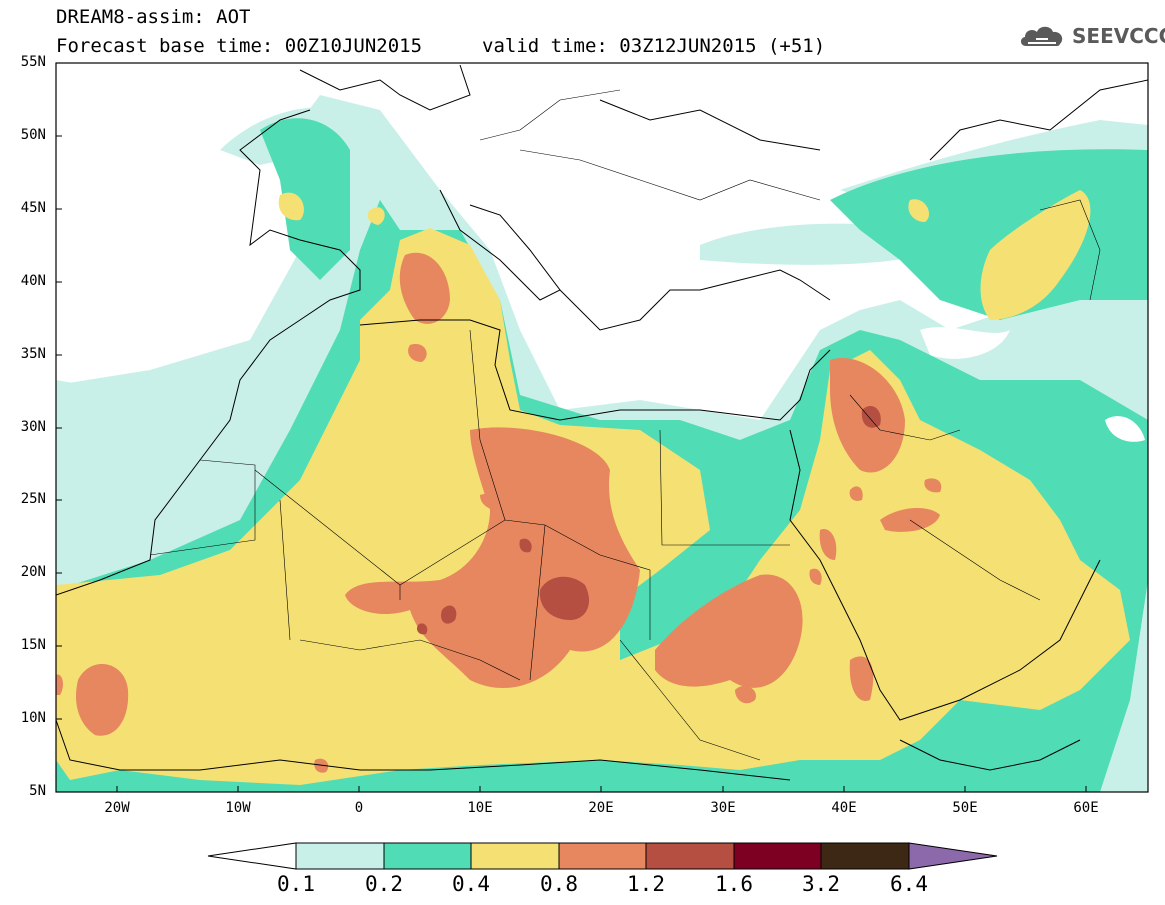 The image size is (1165, 905). What do you see at coordinates (359, 808) in the screenshot?
I see `lon-label: 0` at bounding box center [359, 808].